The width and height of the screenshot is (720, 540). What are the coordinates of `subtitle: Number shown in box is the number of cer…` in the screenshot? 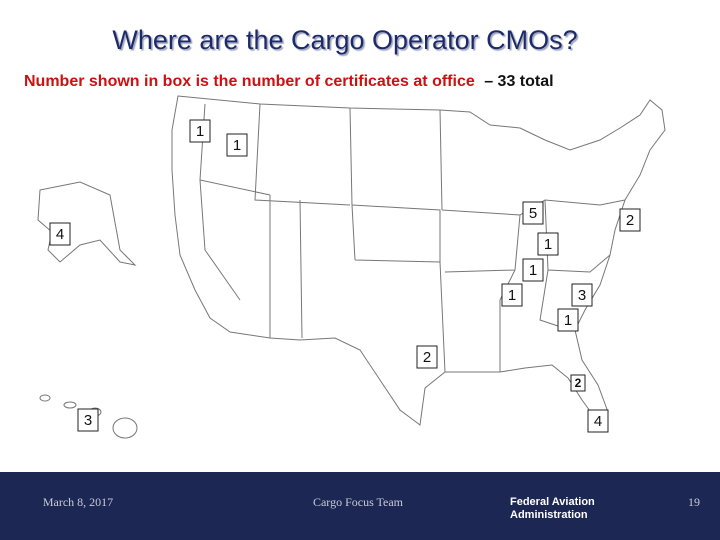 It's located at (289, 81).